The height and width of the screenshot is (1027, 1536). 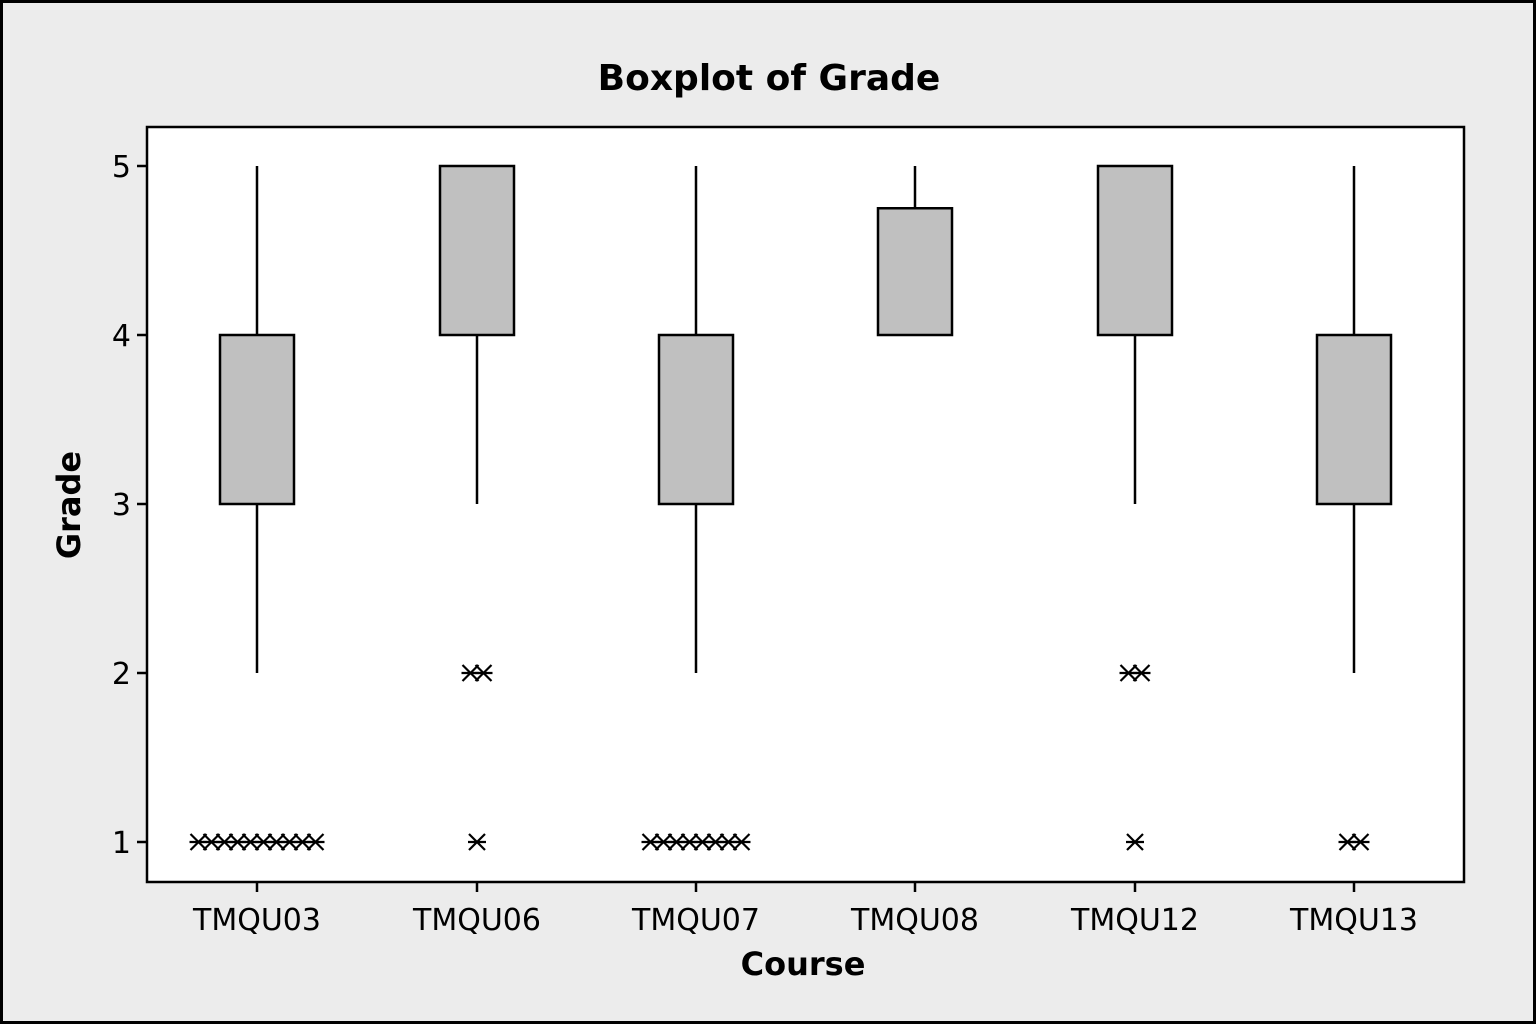 I want to click on box-tmqu08, so click(x=915, y=272).